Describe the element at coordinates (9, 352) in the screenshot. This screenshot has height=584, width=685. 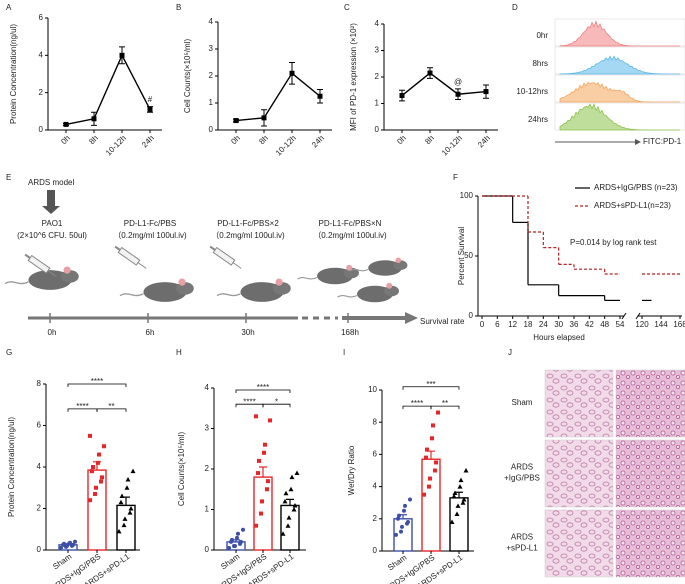
I see `panel-label: G` at that location.